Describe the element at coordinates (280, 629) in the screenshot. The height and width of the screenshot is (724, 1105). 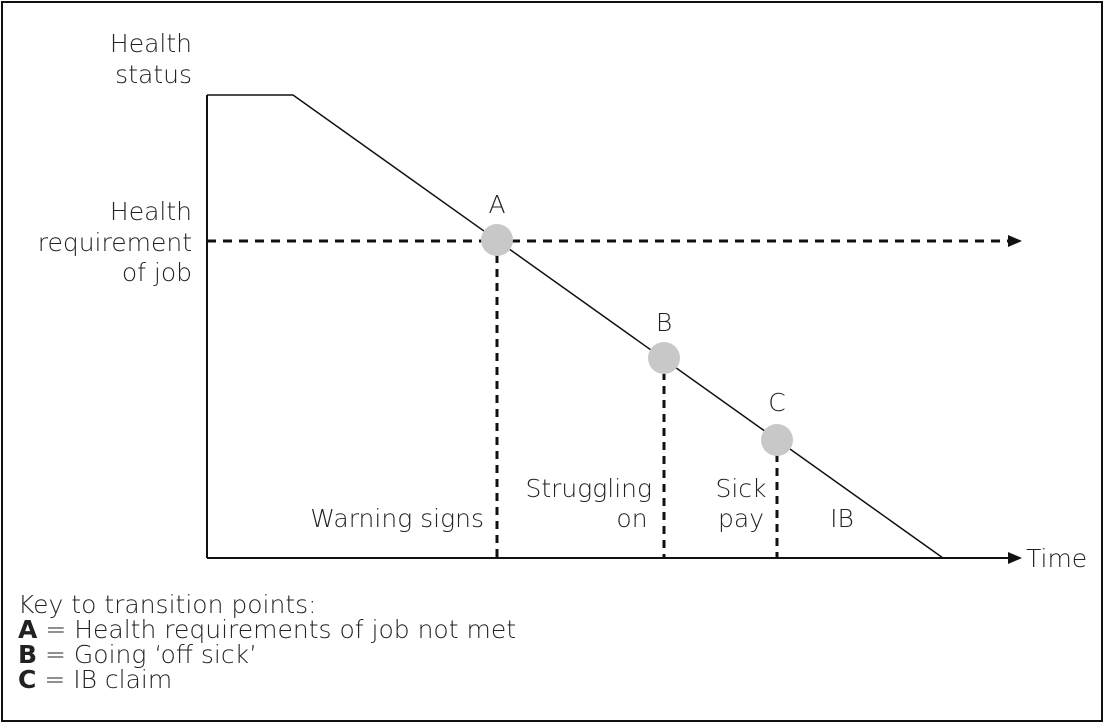
I see `key-text: = Health requirements of job not met` at that location.